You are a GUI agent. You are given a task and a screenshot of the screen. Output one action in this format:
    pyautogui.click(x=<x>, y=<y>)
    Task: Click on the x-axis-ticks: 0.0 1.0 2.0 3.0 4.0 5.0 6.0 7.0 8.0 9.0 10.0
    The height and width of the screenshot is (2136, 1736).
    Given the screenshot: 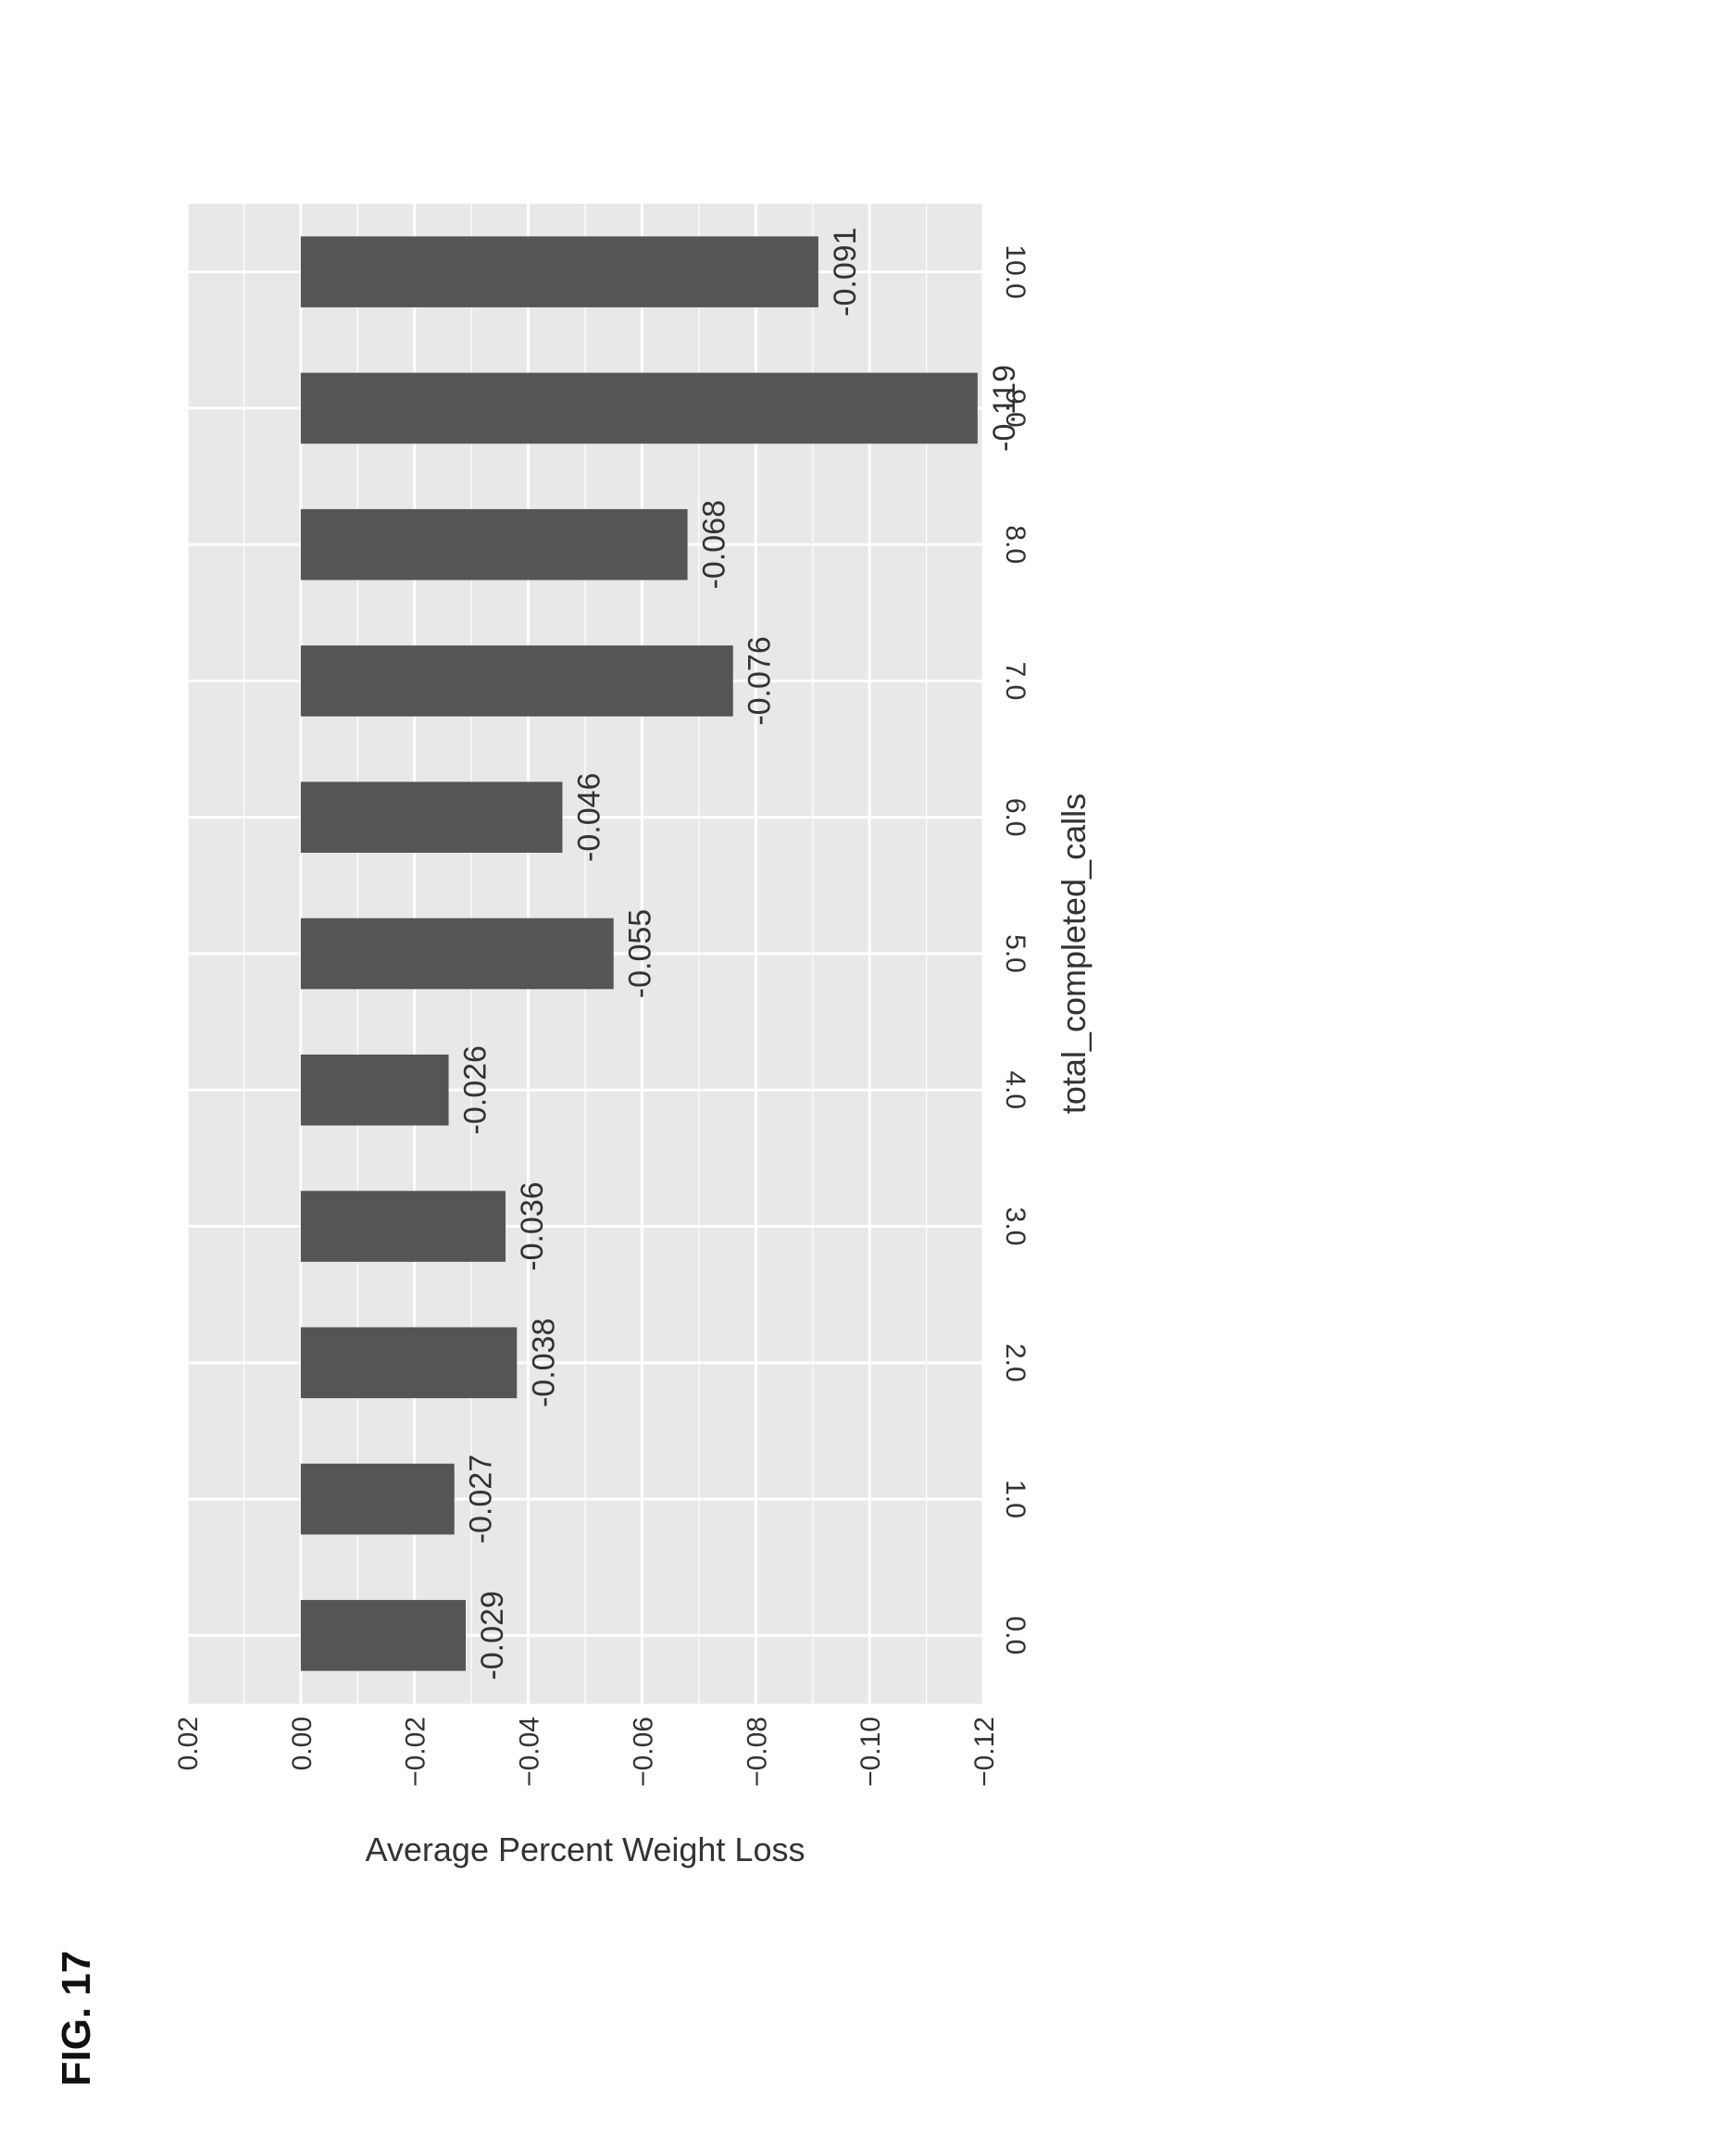 What is the action you would take?
    pyautogui.click(x=1015, y=949)
    